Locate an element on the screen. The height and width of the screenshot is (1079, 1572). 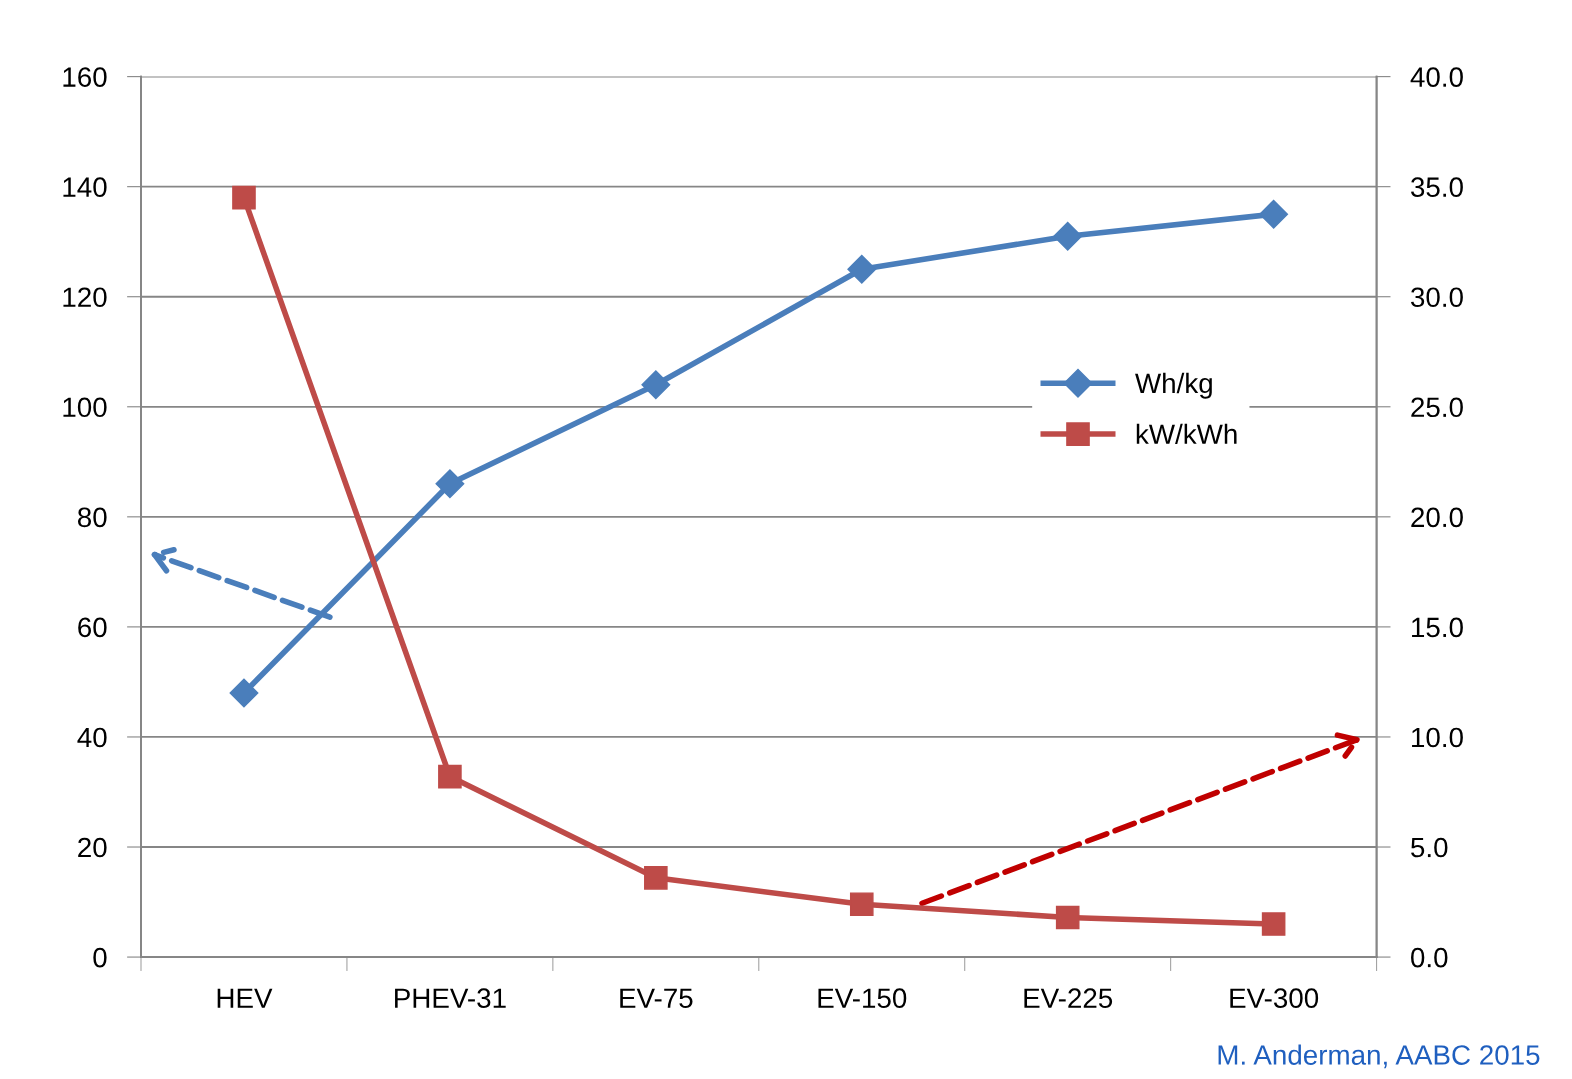
y2-tick-label: 15.0 is located at coordinates (1437, 627).